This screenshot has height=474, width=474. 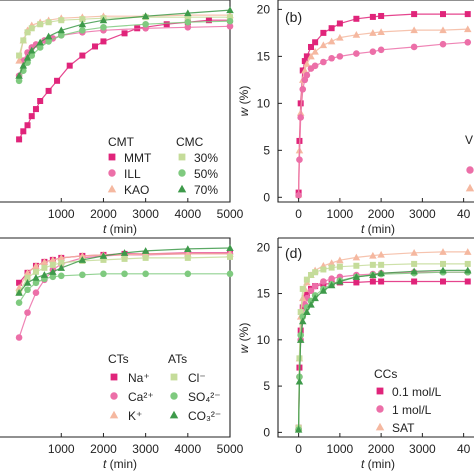 I want to click on legend-sat: SAT, so click(x=403, y=428).